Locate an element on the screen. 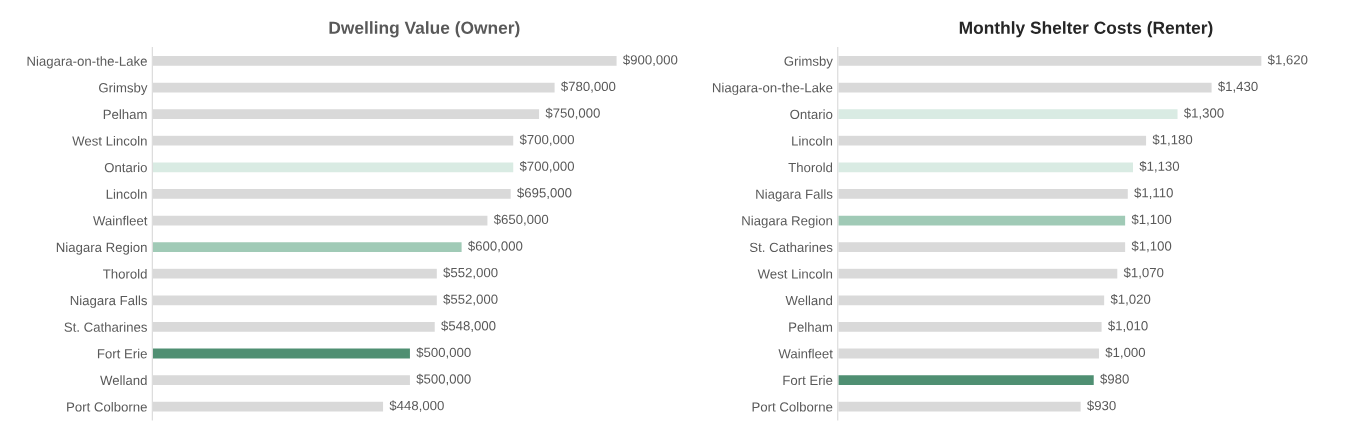  data-label: $780,000 is located at coordinates (588, 87).